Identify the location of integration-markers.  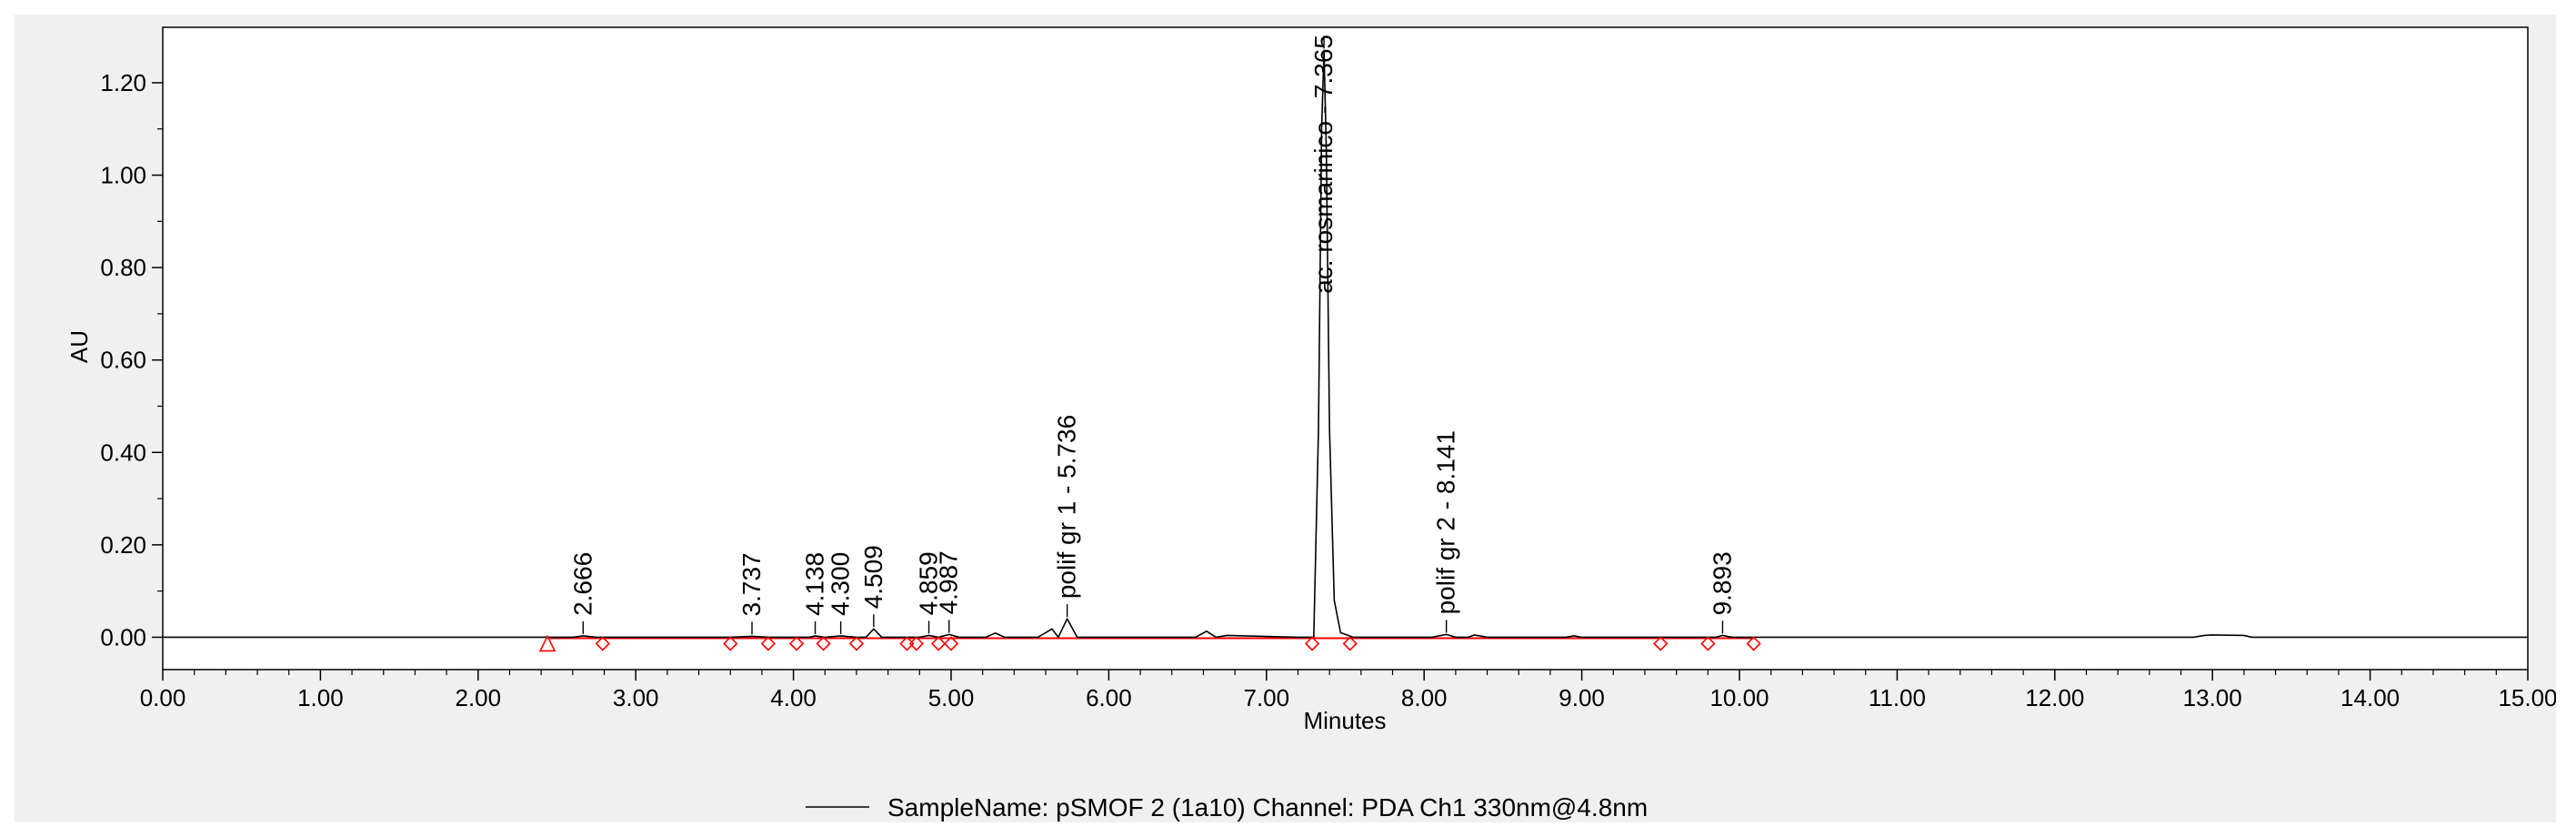
(1149, 643).